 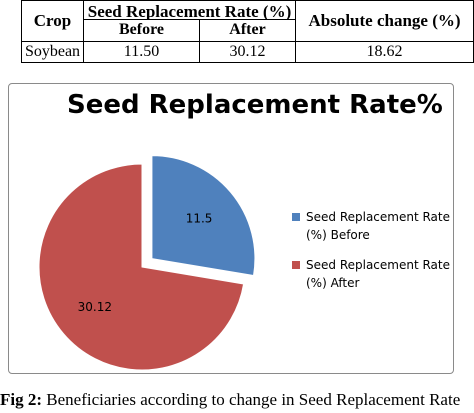 What do you see at coordinates (21, 399) in the screenshot?
I see `figure-caption-prefix: Fig 2:` at bounding box center [21, 399].